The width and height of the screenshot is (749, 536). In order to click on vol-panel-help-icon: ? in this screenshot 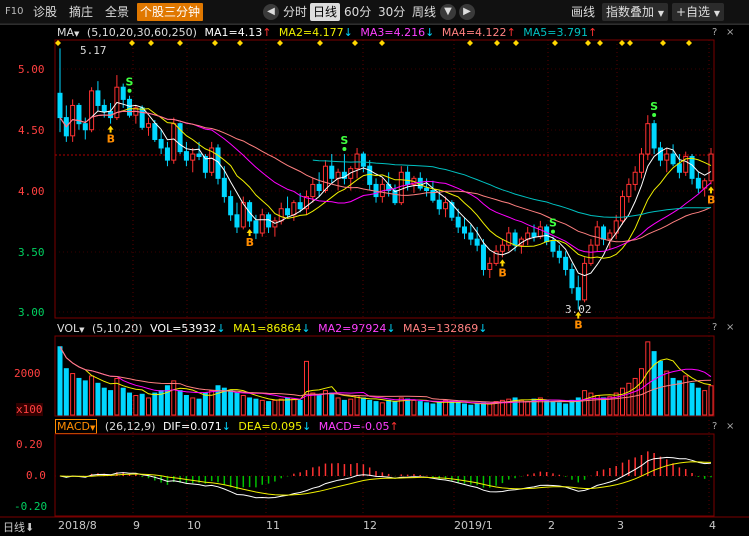, I will do `click(715, 327)`.